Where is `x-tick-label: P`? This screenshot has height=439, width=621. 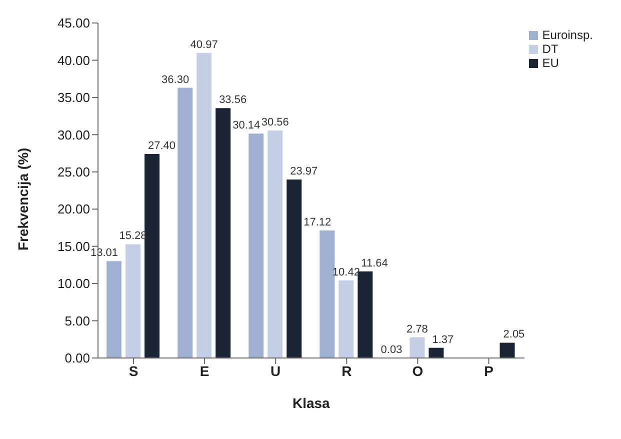 x-tick-label: P is located at coordinates (489, 370).